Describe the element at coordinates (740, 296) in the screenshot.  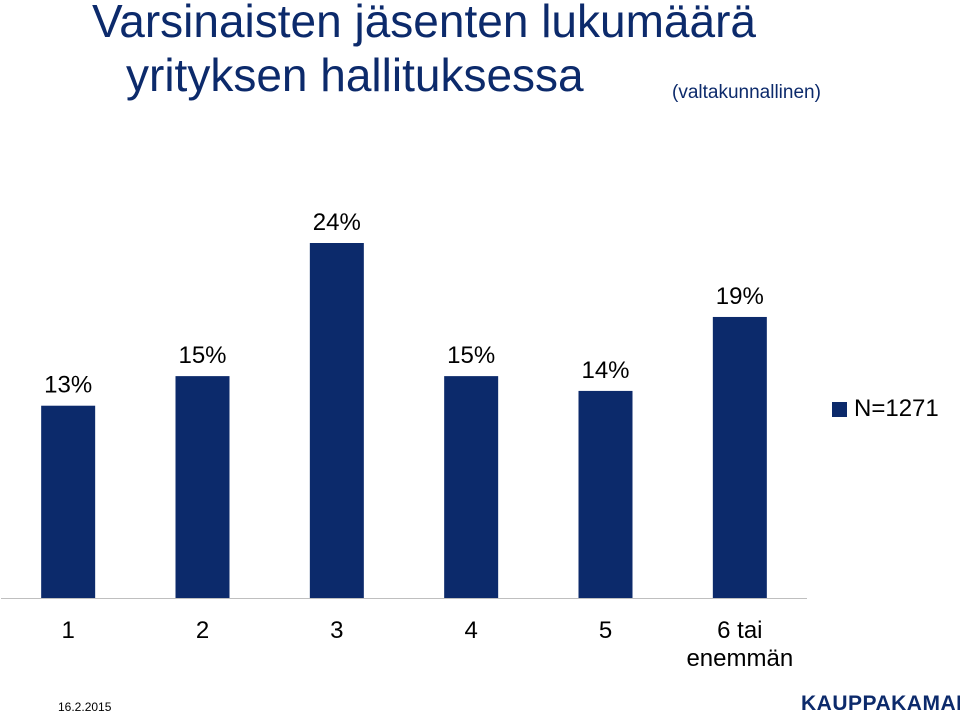
I see `data-label: 19%` at that location.